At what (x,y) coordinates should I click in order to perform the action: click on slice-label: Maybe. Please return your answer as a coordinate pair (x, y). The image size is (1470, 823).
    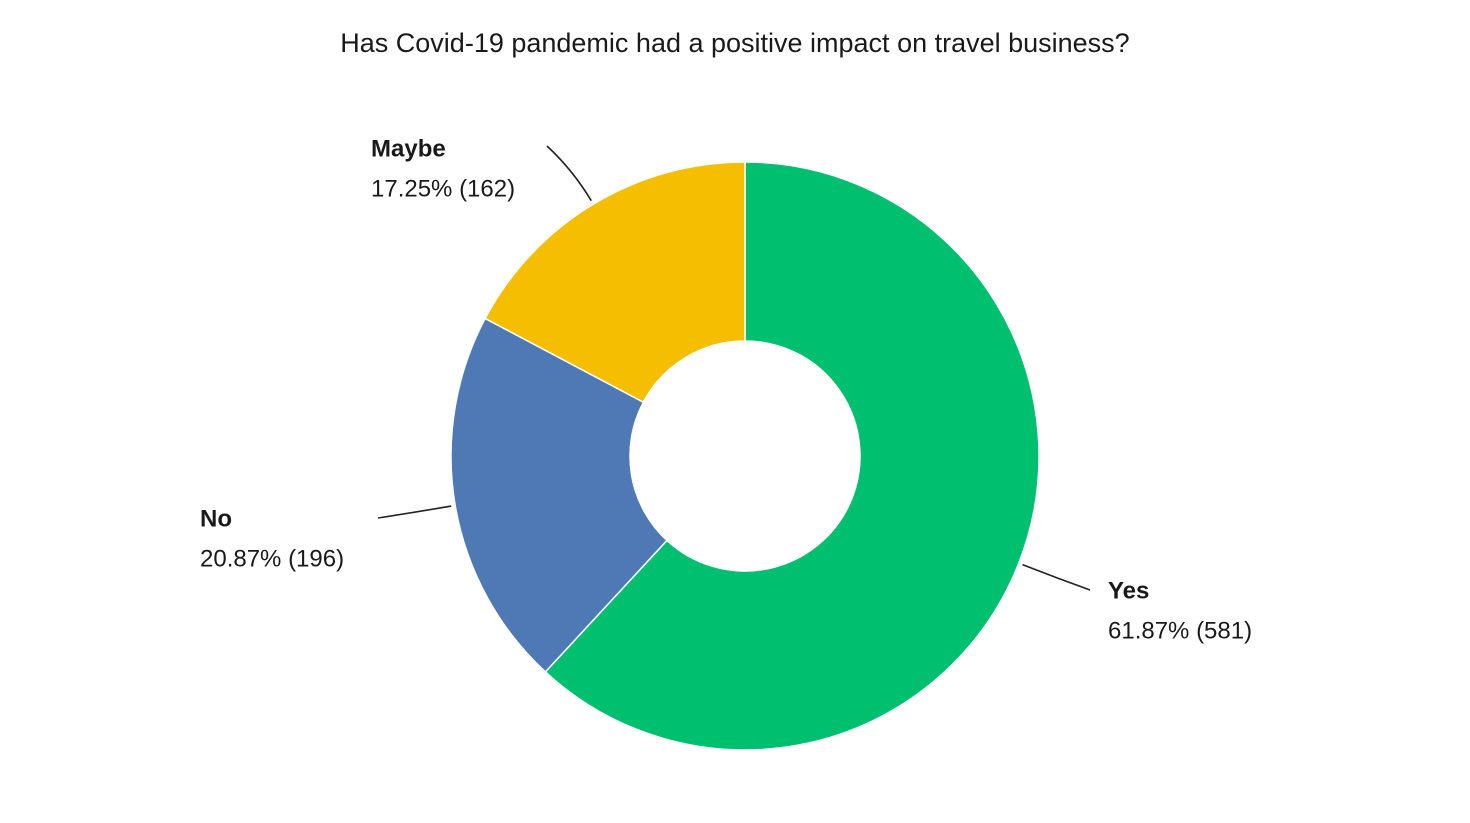
    Looking at the image, I should click on (408, 148).